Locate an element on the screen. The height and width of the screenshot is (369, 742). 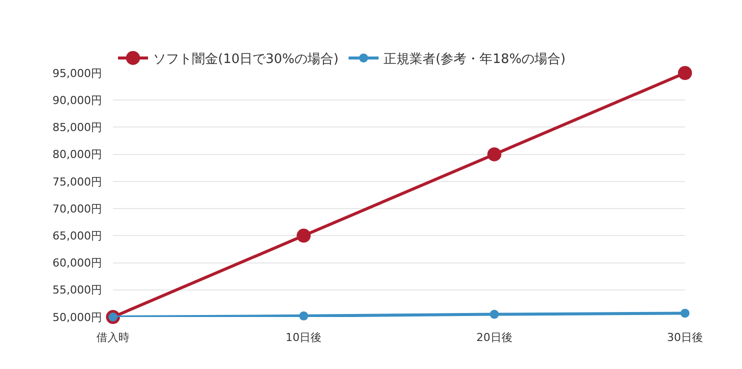
y-tick-label: 50,000円 is located at coordinates (77, 317).